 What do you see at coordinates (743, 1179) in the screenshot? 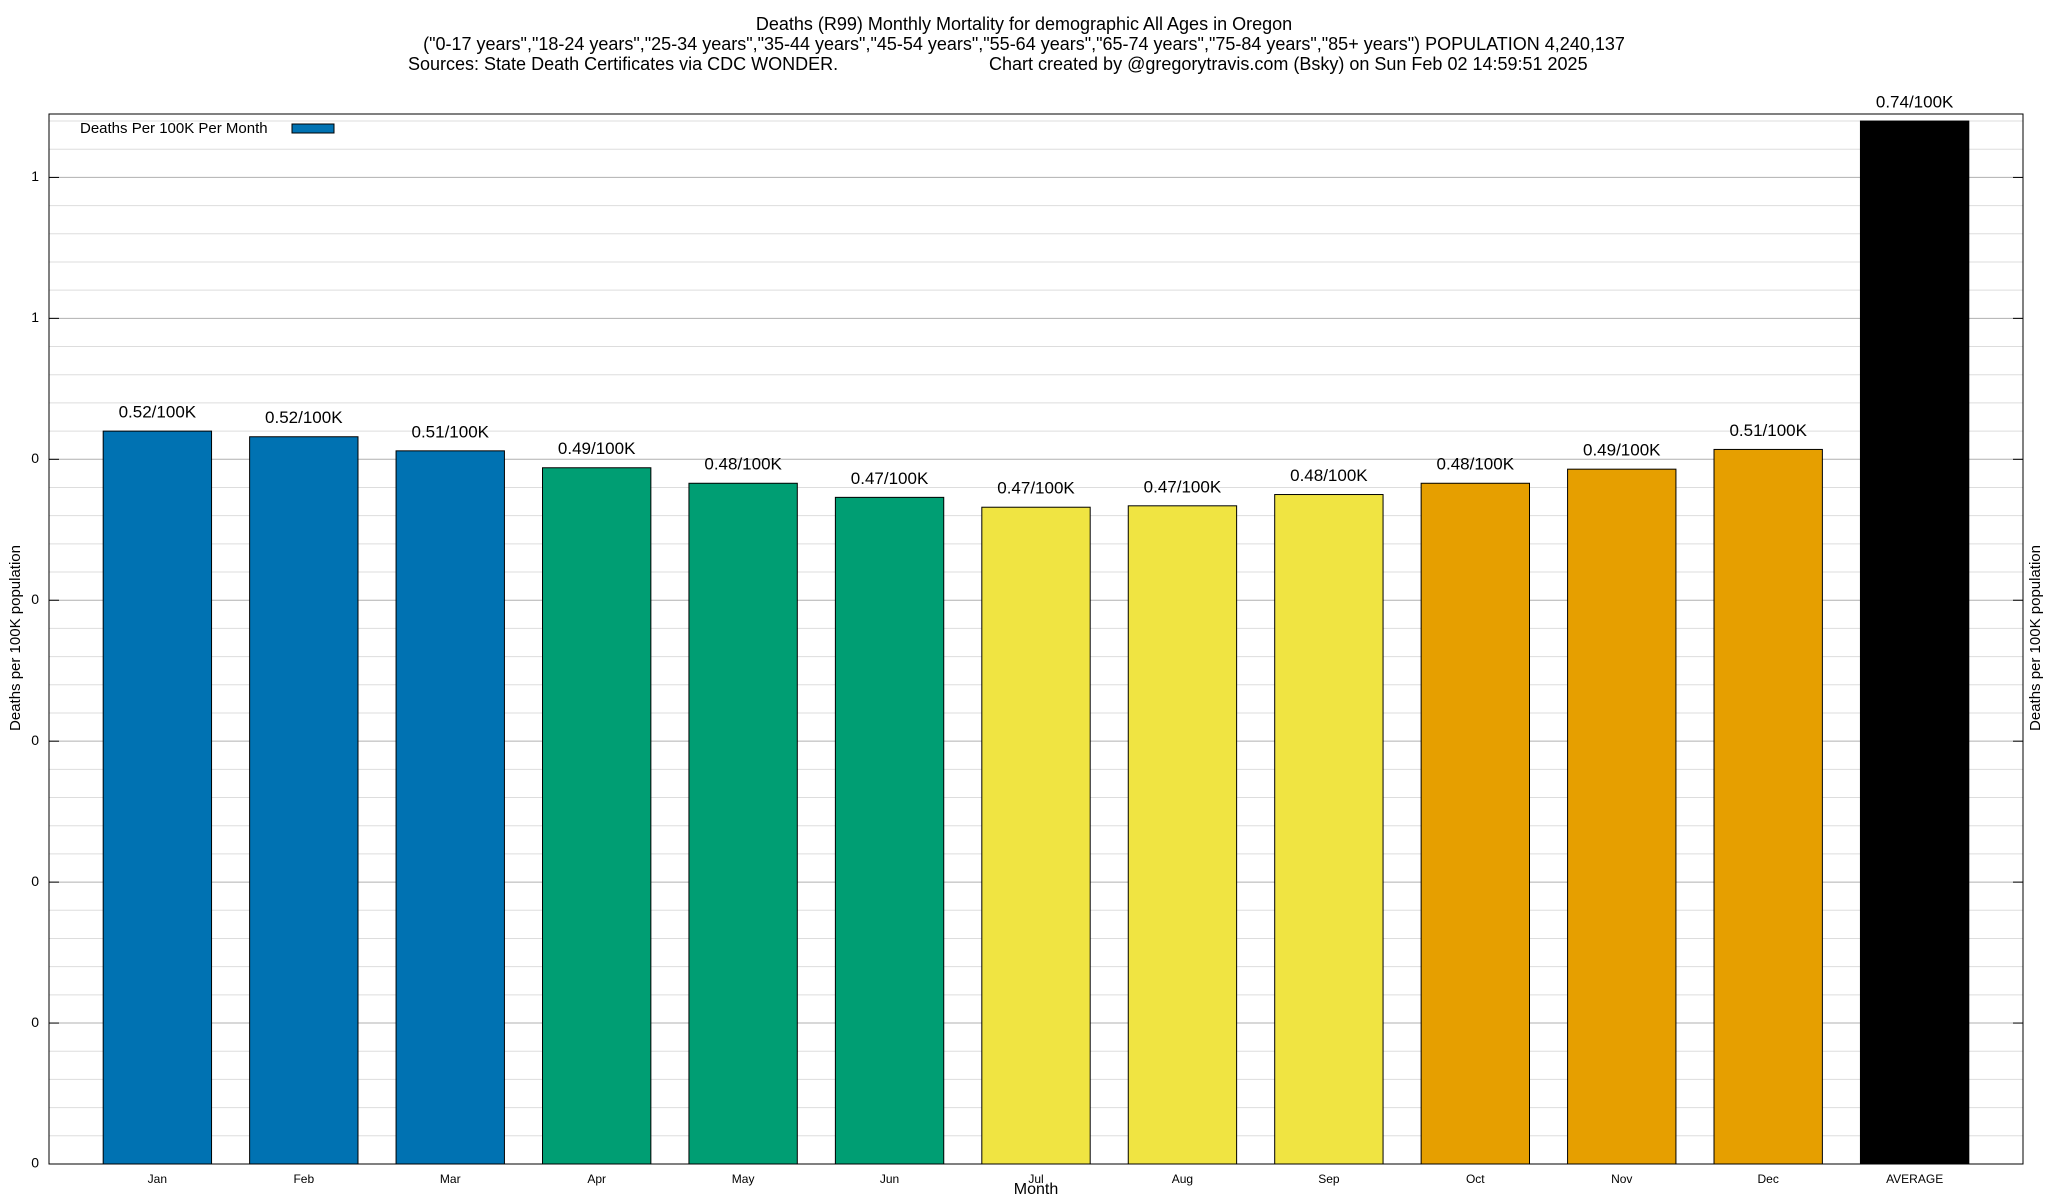
I see `x-tick-label: May` at bounding box center [743, 1179].